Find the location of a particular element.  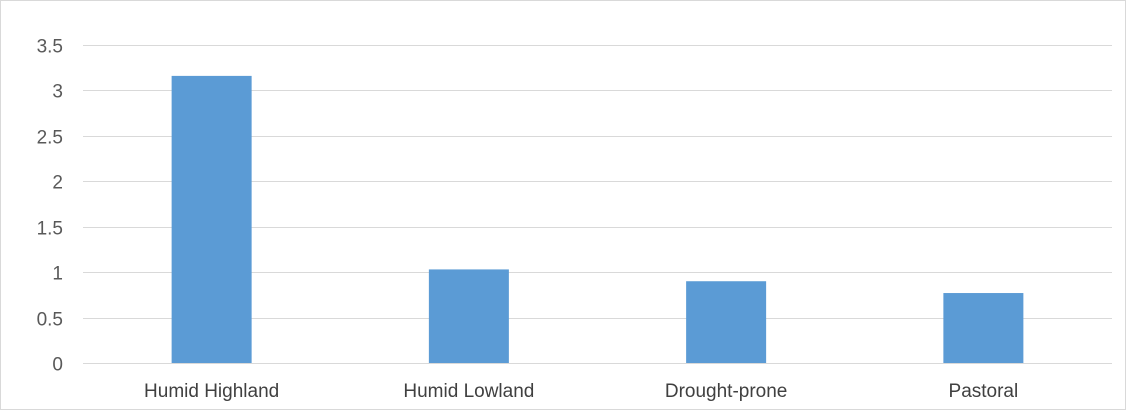

bar-humid-highland is located at coordinates (211, 219).